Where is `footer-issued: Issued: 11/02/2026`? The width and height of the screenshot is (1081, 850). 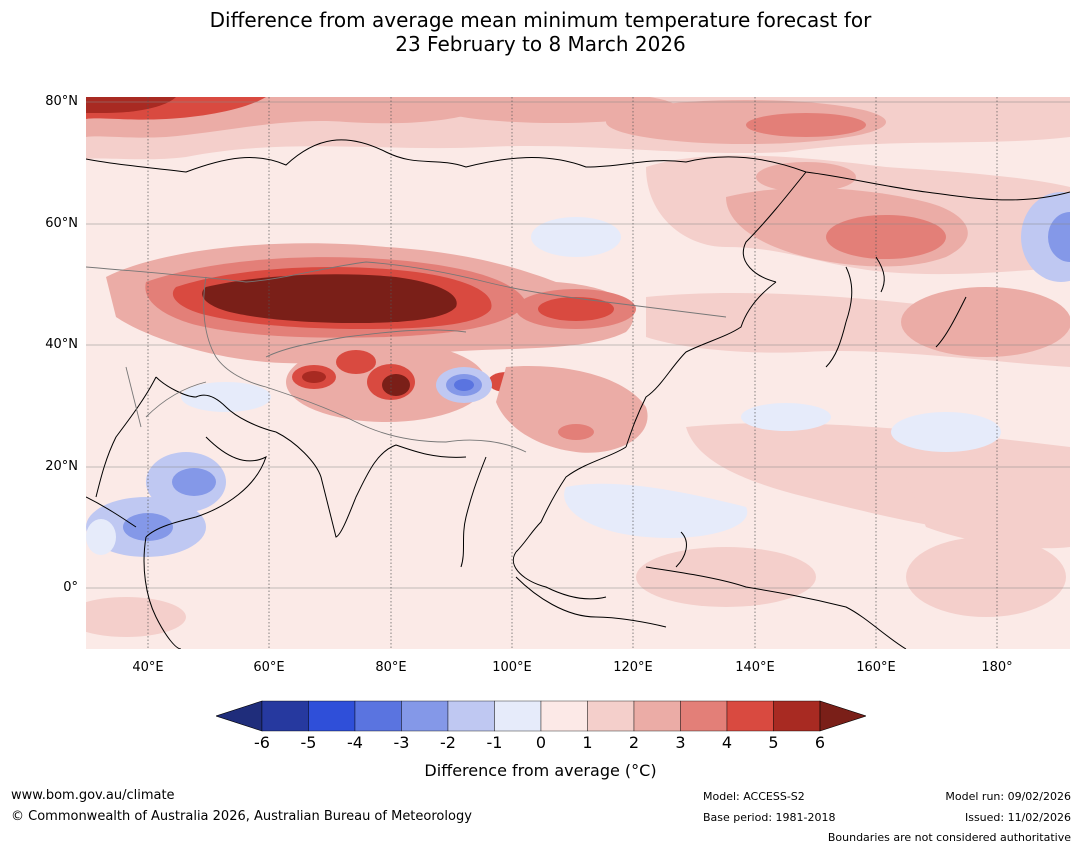 footer-issued: Issued: 11/02/2026 is located at coordinates (1017, 817).